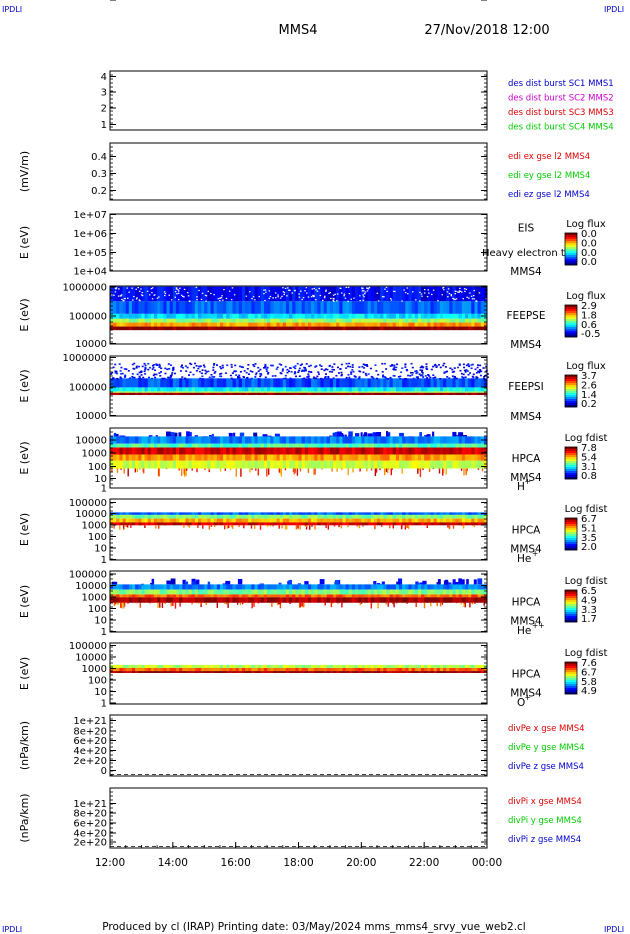  What do you see at coordinates (561, 99) in the screenshot?
I see `legend-entry: des dist burst SC2 MMS2` at bounding box center [561, 99].